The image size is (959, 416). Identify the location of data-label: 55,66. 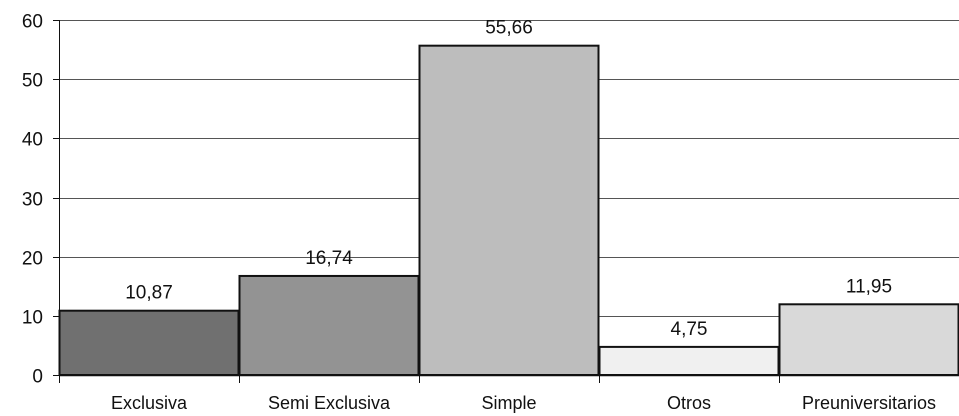
(509, 28).